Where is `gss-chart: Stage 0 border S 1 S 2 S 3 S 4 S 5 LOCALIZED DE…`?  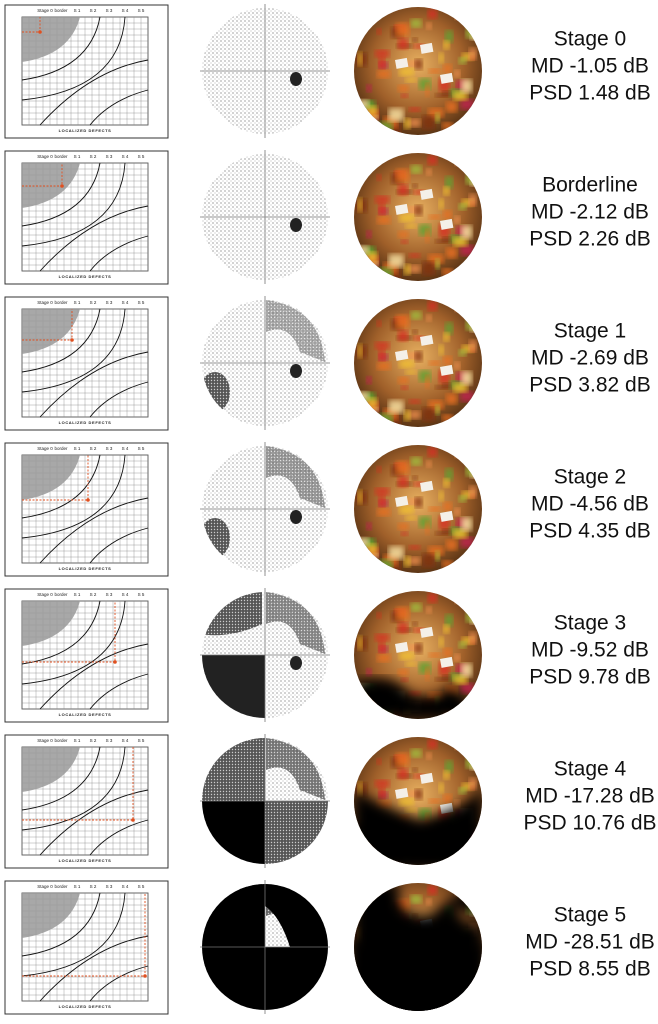 gss-chart: Stage 0 border S 1 S 2 S 3 S 4 S 5 LOCALIZED DE… is located at coordinates (86, 217).